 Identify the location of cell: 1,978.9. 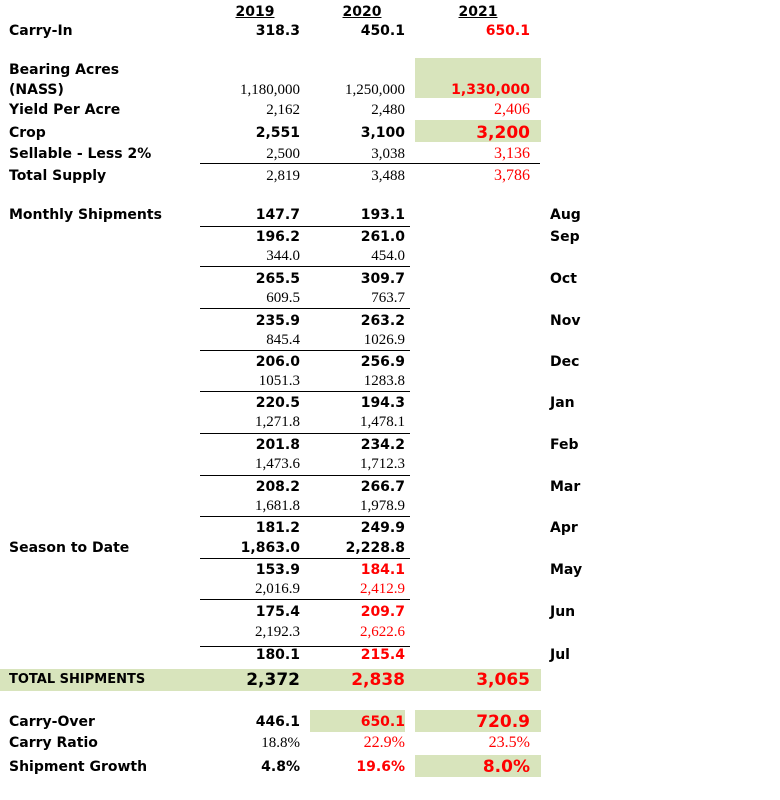
(382, 506).